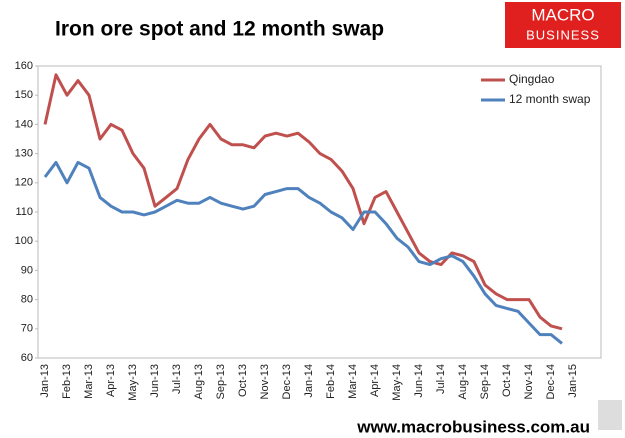 The height and width of the screenshot is (438, 625). Describe the element at coordinates (24, 124) in the screenshot. I see `y-tick-label: 140` at that location.